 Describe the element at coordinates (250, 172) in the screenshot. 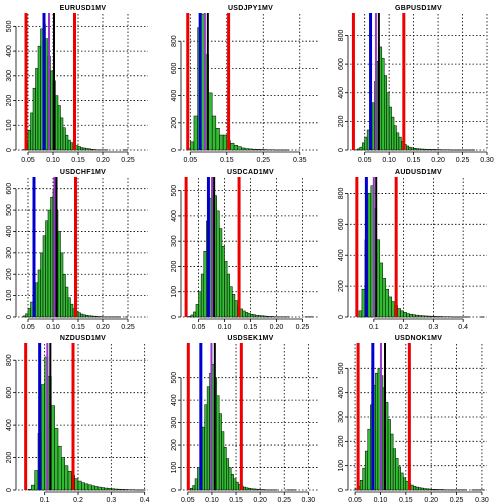

I see `panel-title: USDCAD1MV` at that location.